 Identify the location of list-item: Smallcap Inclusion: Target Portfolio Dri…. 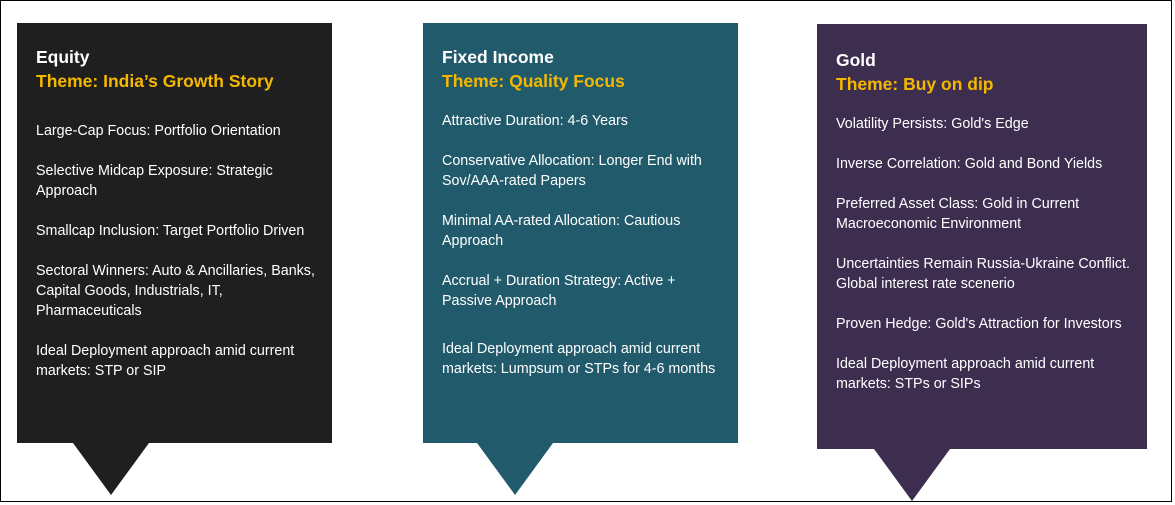
(170, 231).